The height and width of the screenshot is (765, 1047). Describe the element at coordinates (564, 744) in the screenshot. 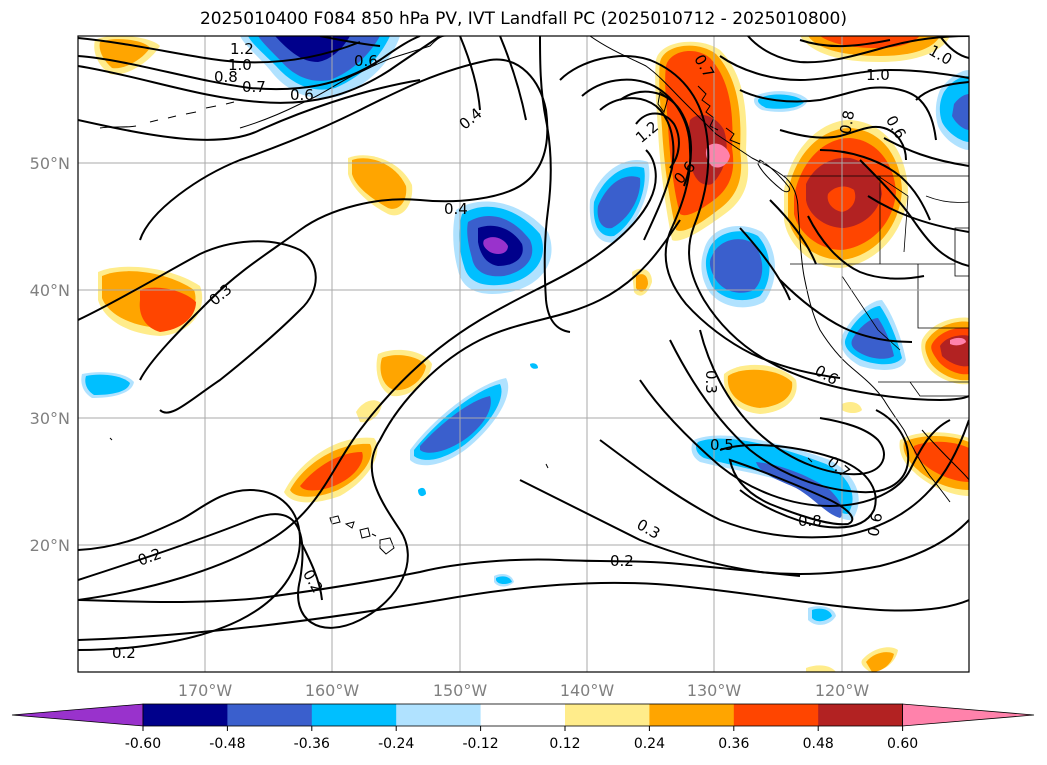

I see `colorbar-label: 0.12` at that location.